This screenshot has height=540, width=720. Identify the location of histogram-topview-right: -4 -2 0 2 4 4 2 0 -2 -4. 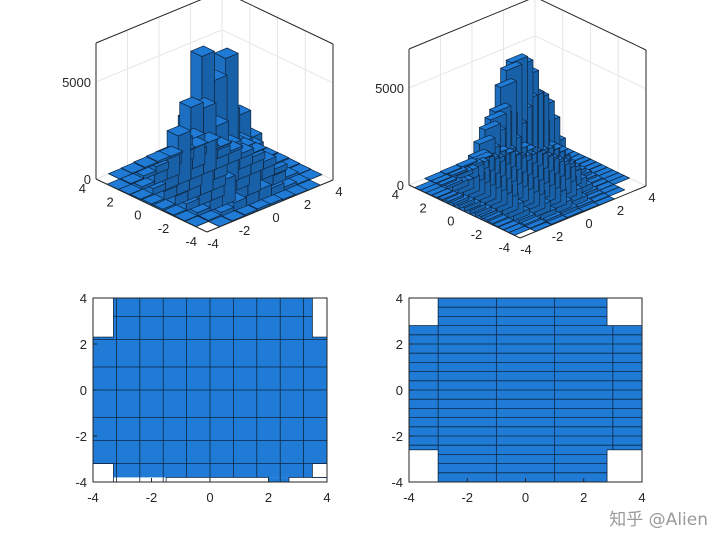
(518, 398).